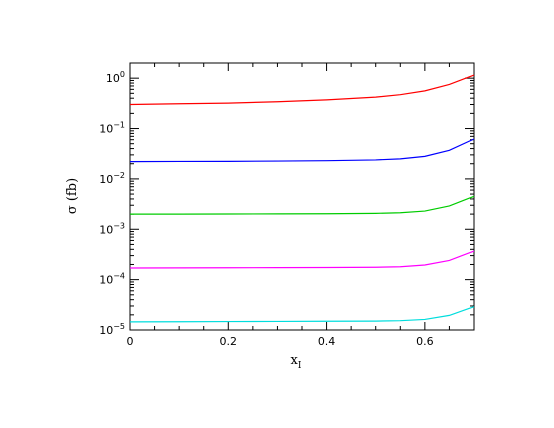 The height and width of the screenshot is (428, 554). I want to click on x-axis-label-subscript: I, so click(300, 366).